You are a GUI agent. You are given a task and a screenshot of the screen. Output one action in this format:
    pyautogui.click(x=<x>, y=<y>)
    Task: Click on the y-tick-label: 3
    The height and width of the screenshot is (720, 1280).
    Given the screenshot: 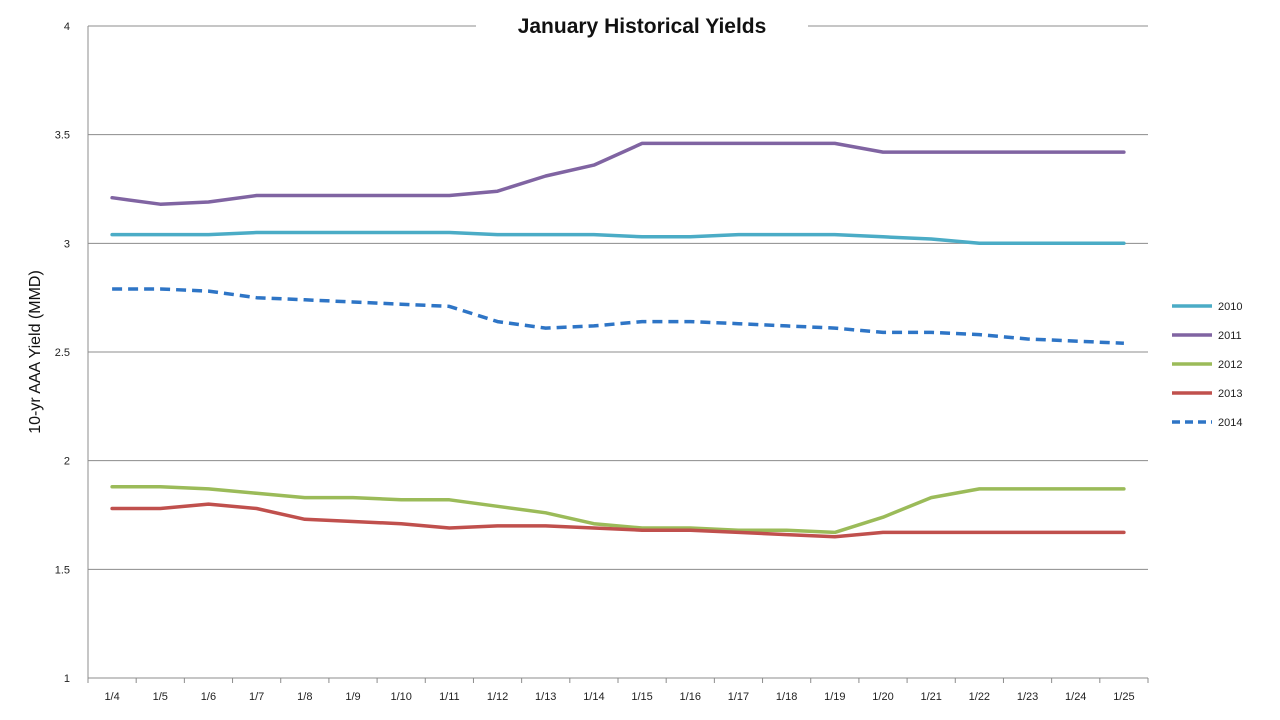 What is the action you would take?
    pyautogui.click(x=67, y=244)
    